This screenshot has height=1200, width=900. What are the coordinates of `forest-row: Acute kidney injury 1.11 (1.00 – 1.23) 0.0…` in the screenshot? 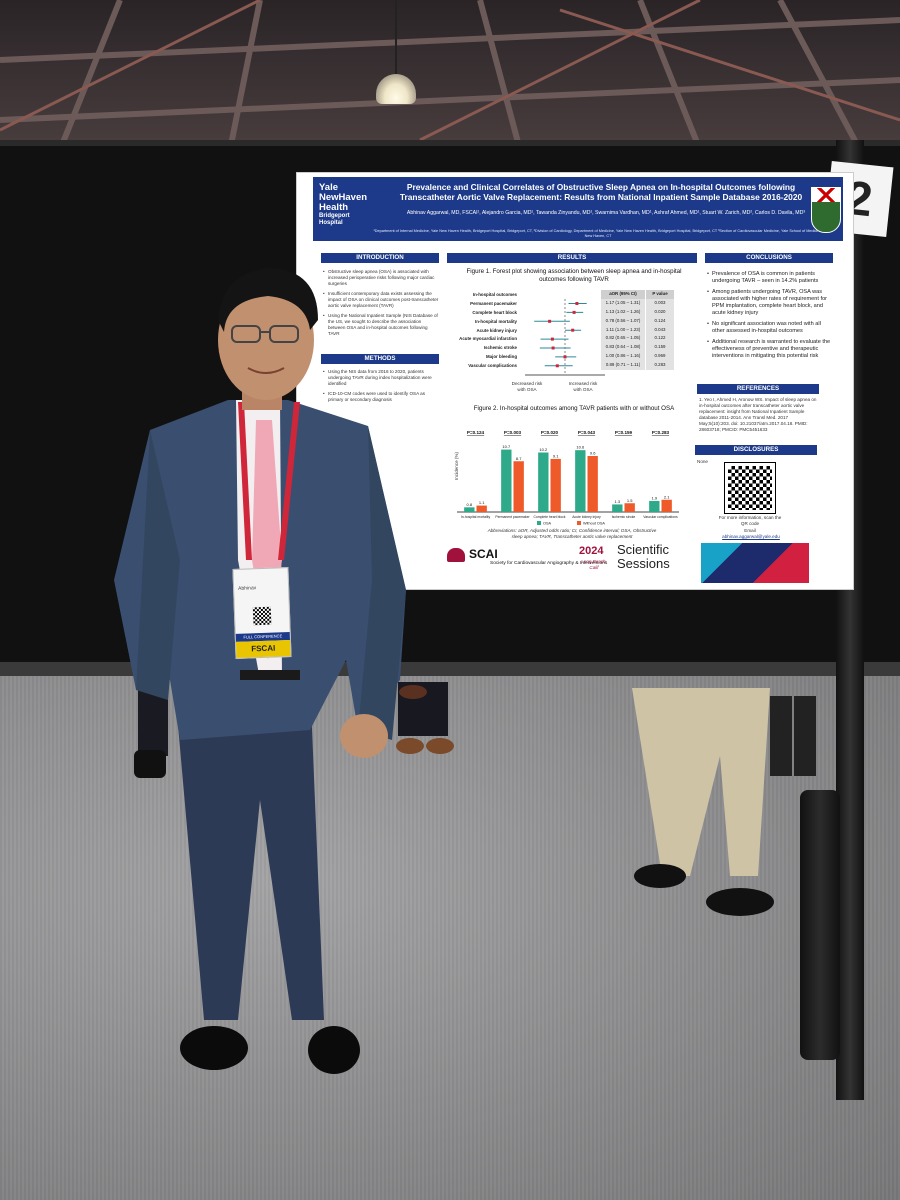 It's located at (564, 330).